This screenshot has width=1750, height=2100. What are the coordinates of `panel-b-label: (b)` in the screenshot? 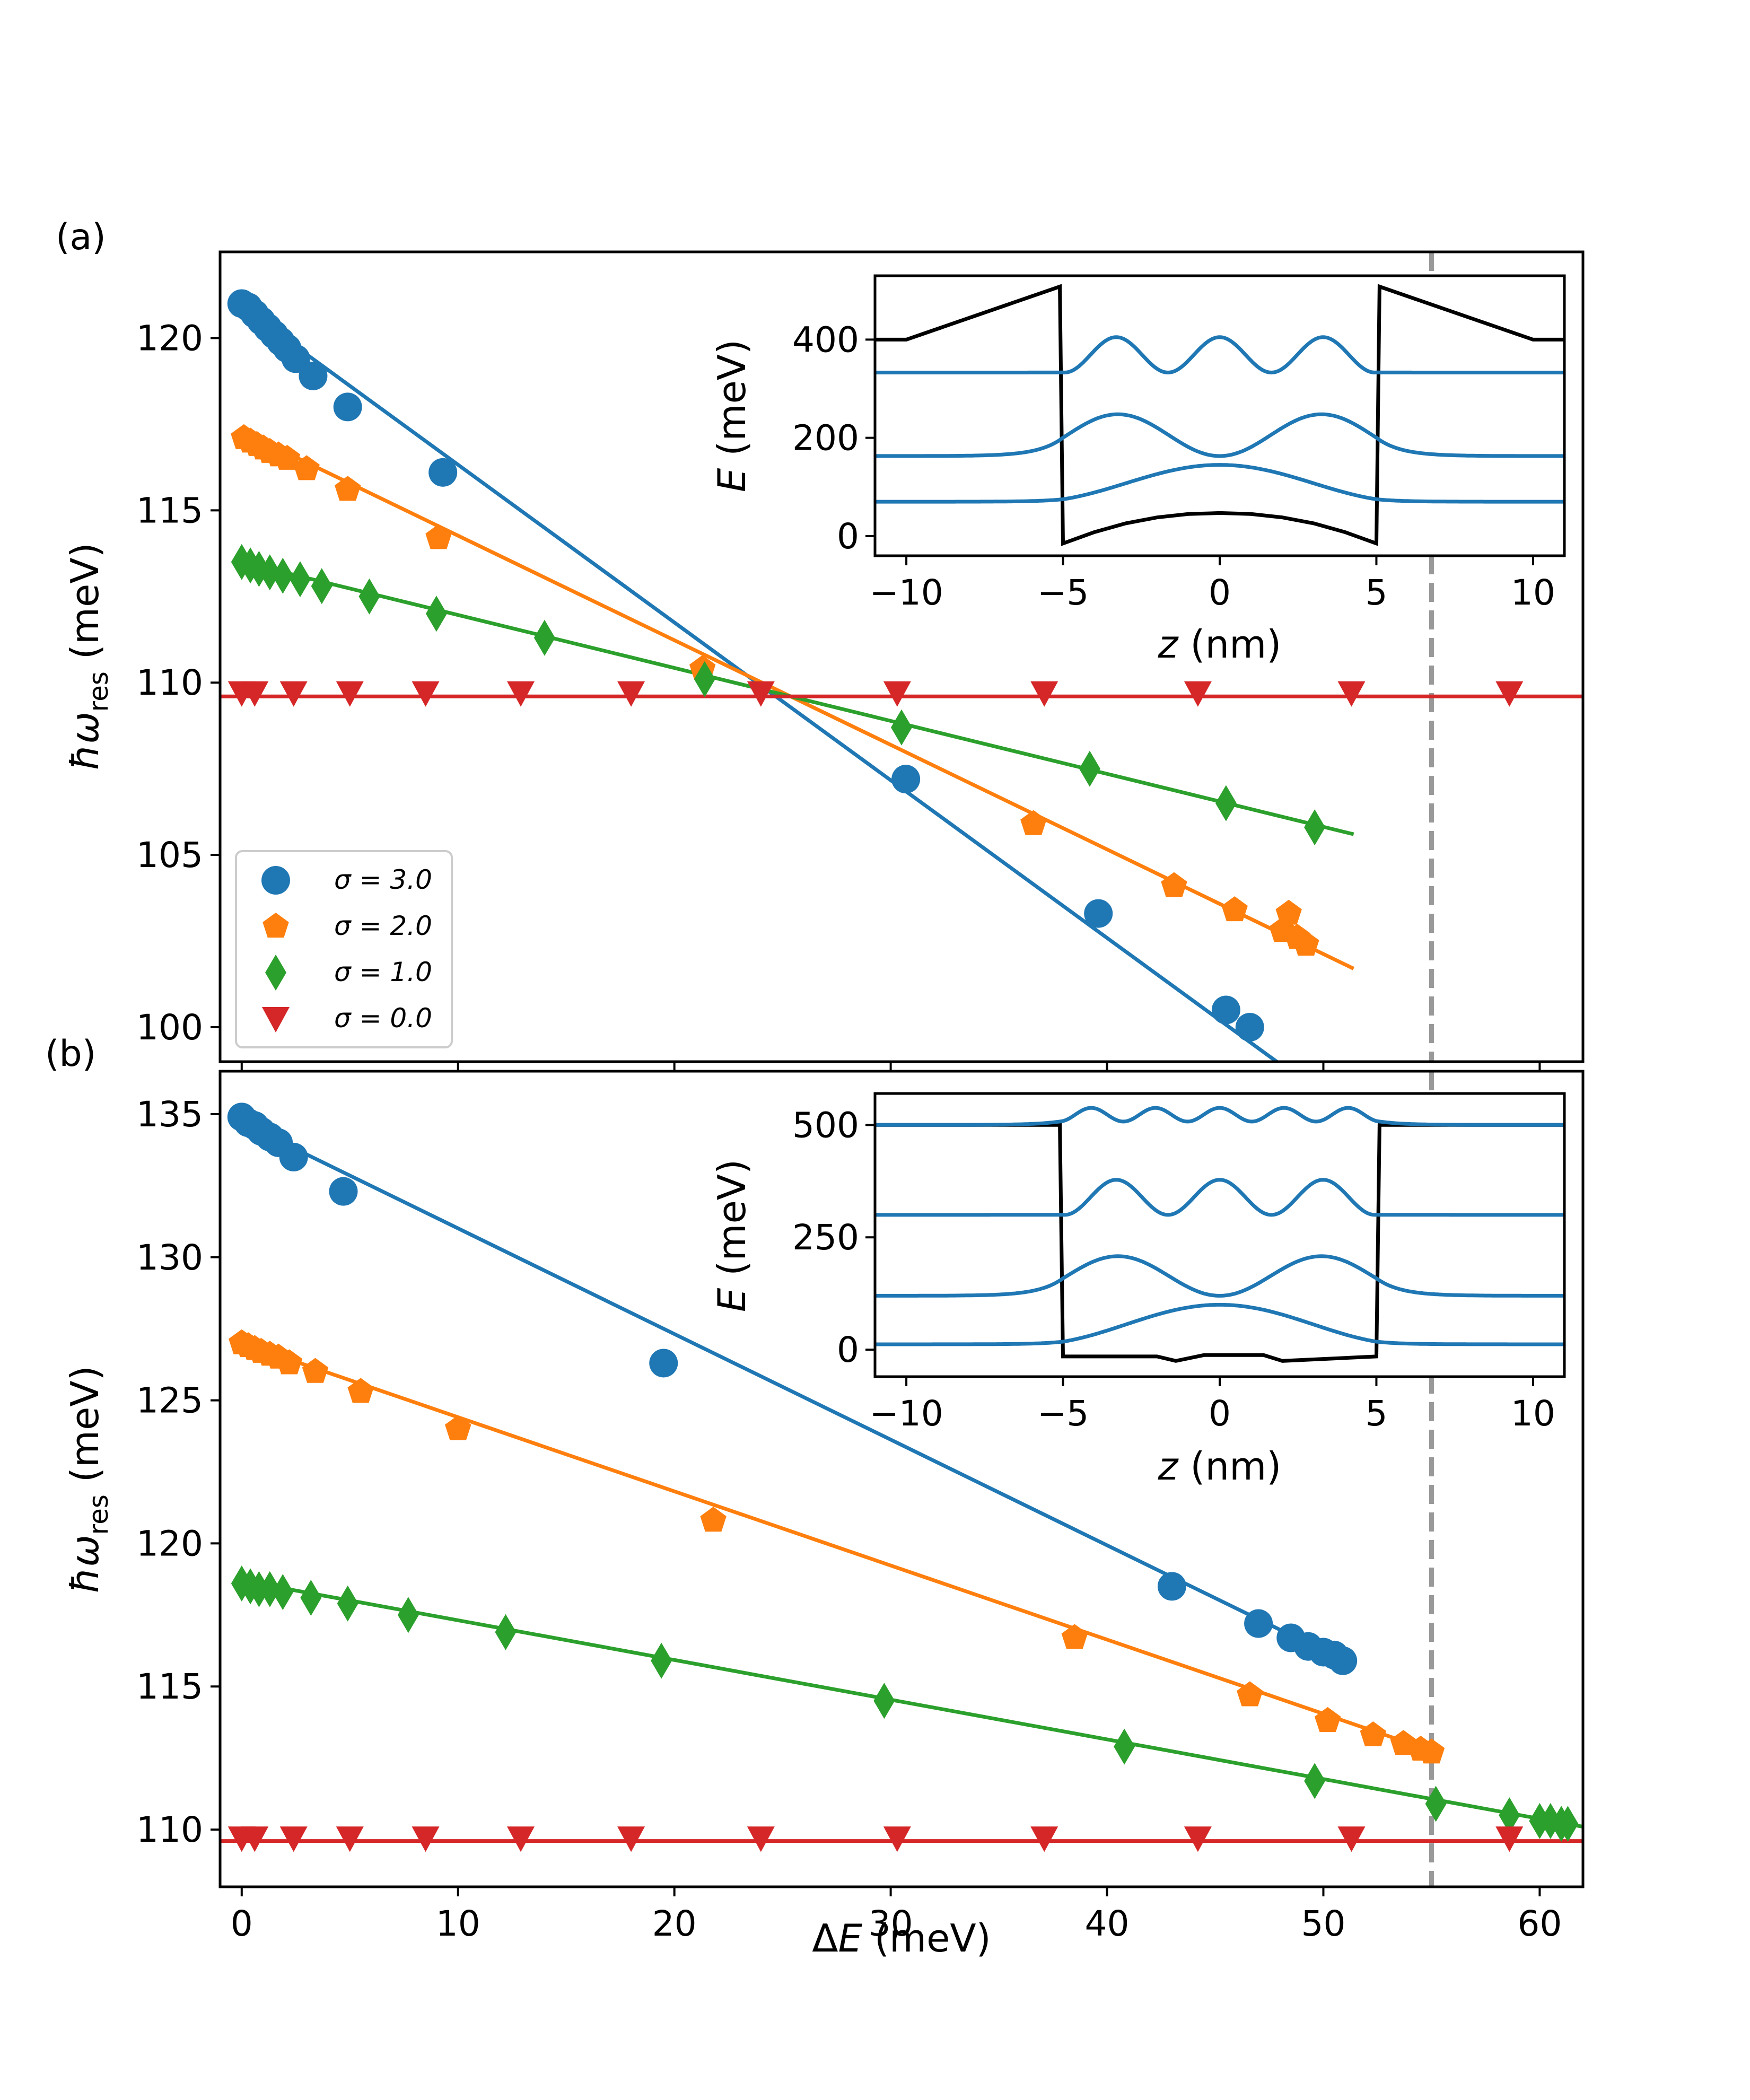 It's located at (70, 1054).